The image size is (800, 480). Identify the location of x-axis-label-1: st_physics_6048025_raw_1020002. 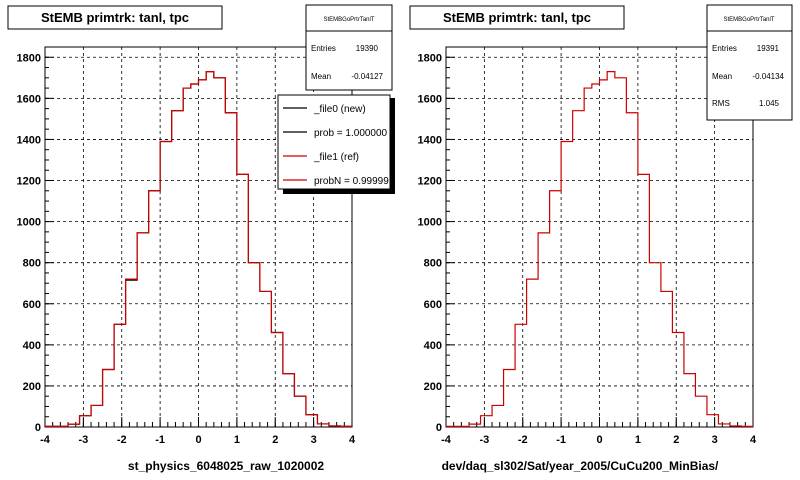
(226, 466).